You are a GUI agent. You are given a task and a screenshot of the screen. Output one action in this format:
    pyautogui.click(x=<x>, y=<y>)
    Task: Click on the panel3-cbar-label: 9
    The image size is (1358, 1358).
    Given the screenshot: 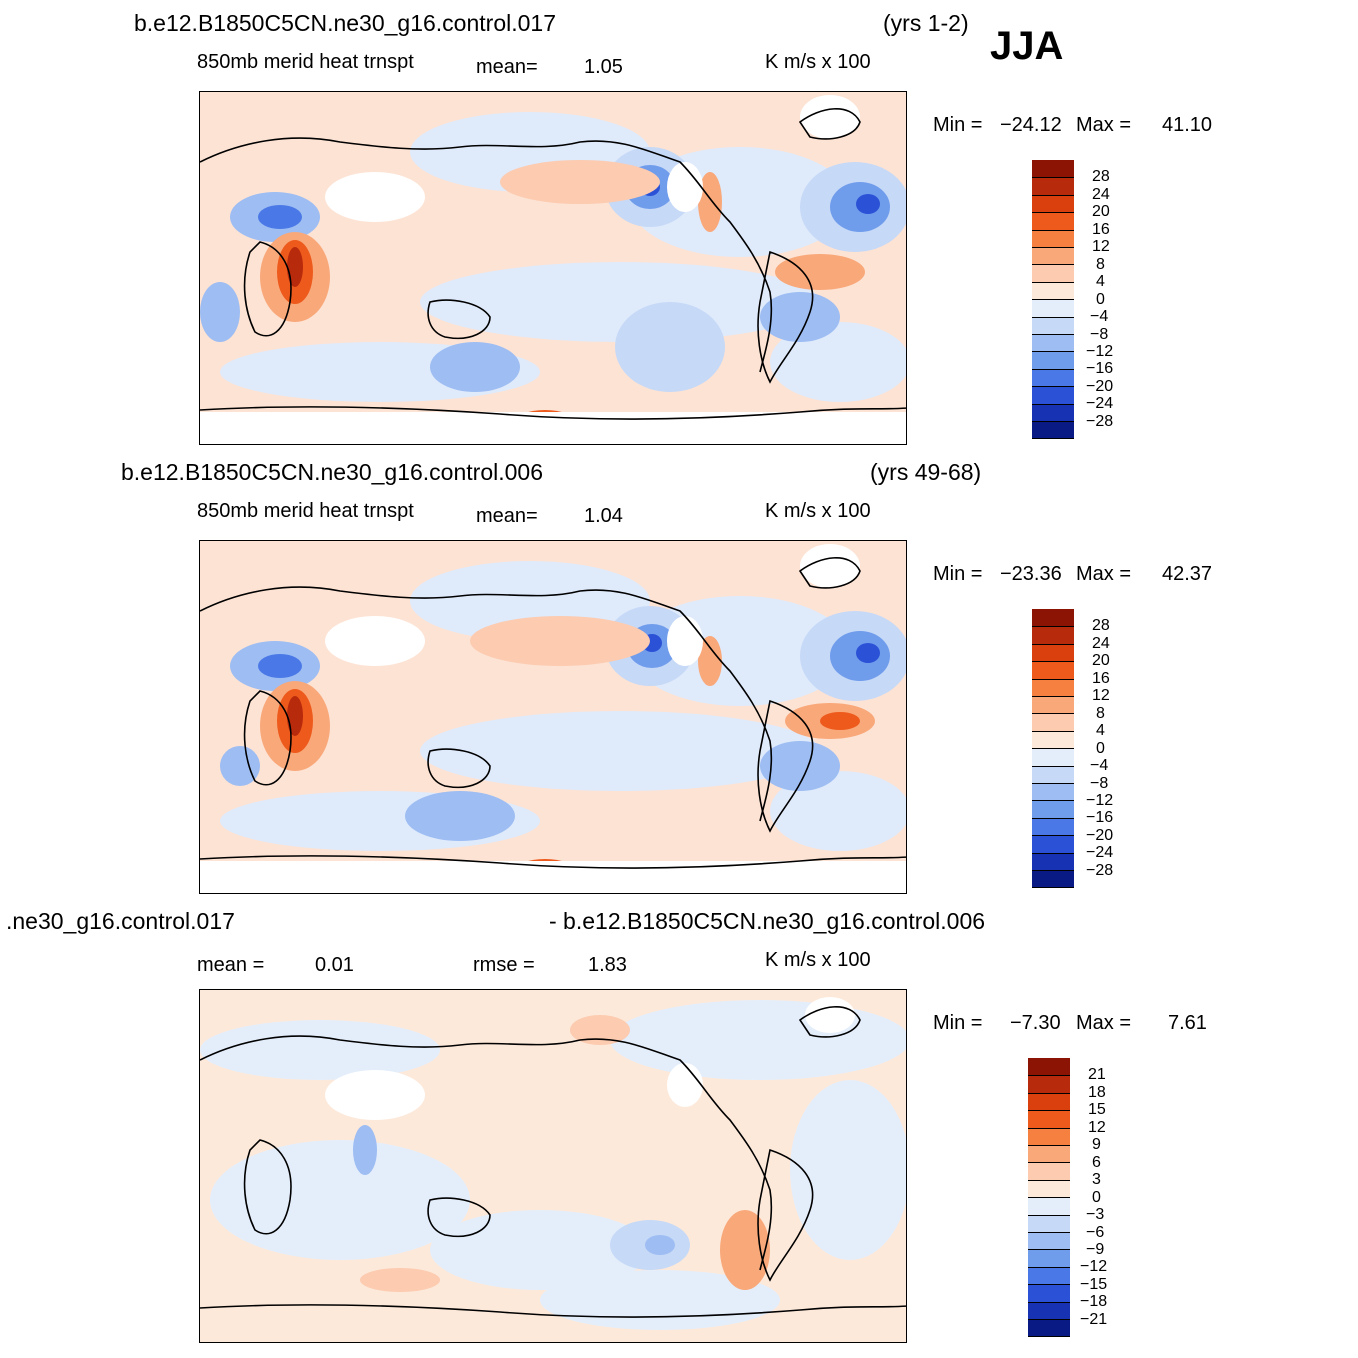 What is the action you would take?
    pyautogui.click(x=1096, y=1144)
    